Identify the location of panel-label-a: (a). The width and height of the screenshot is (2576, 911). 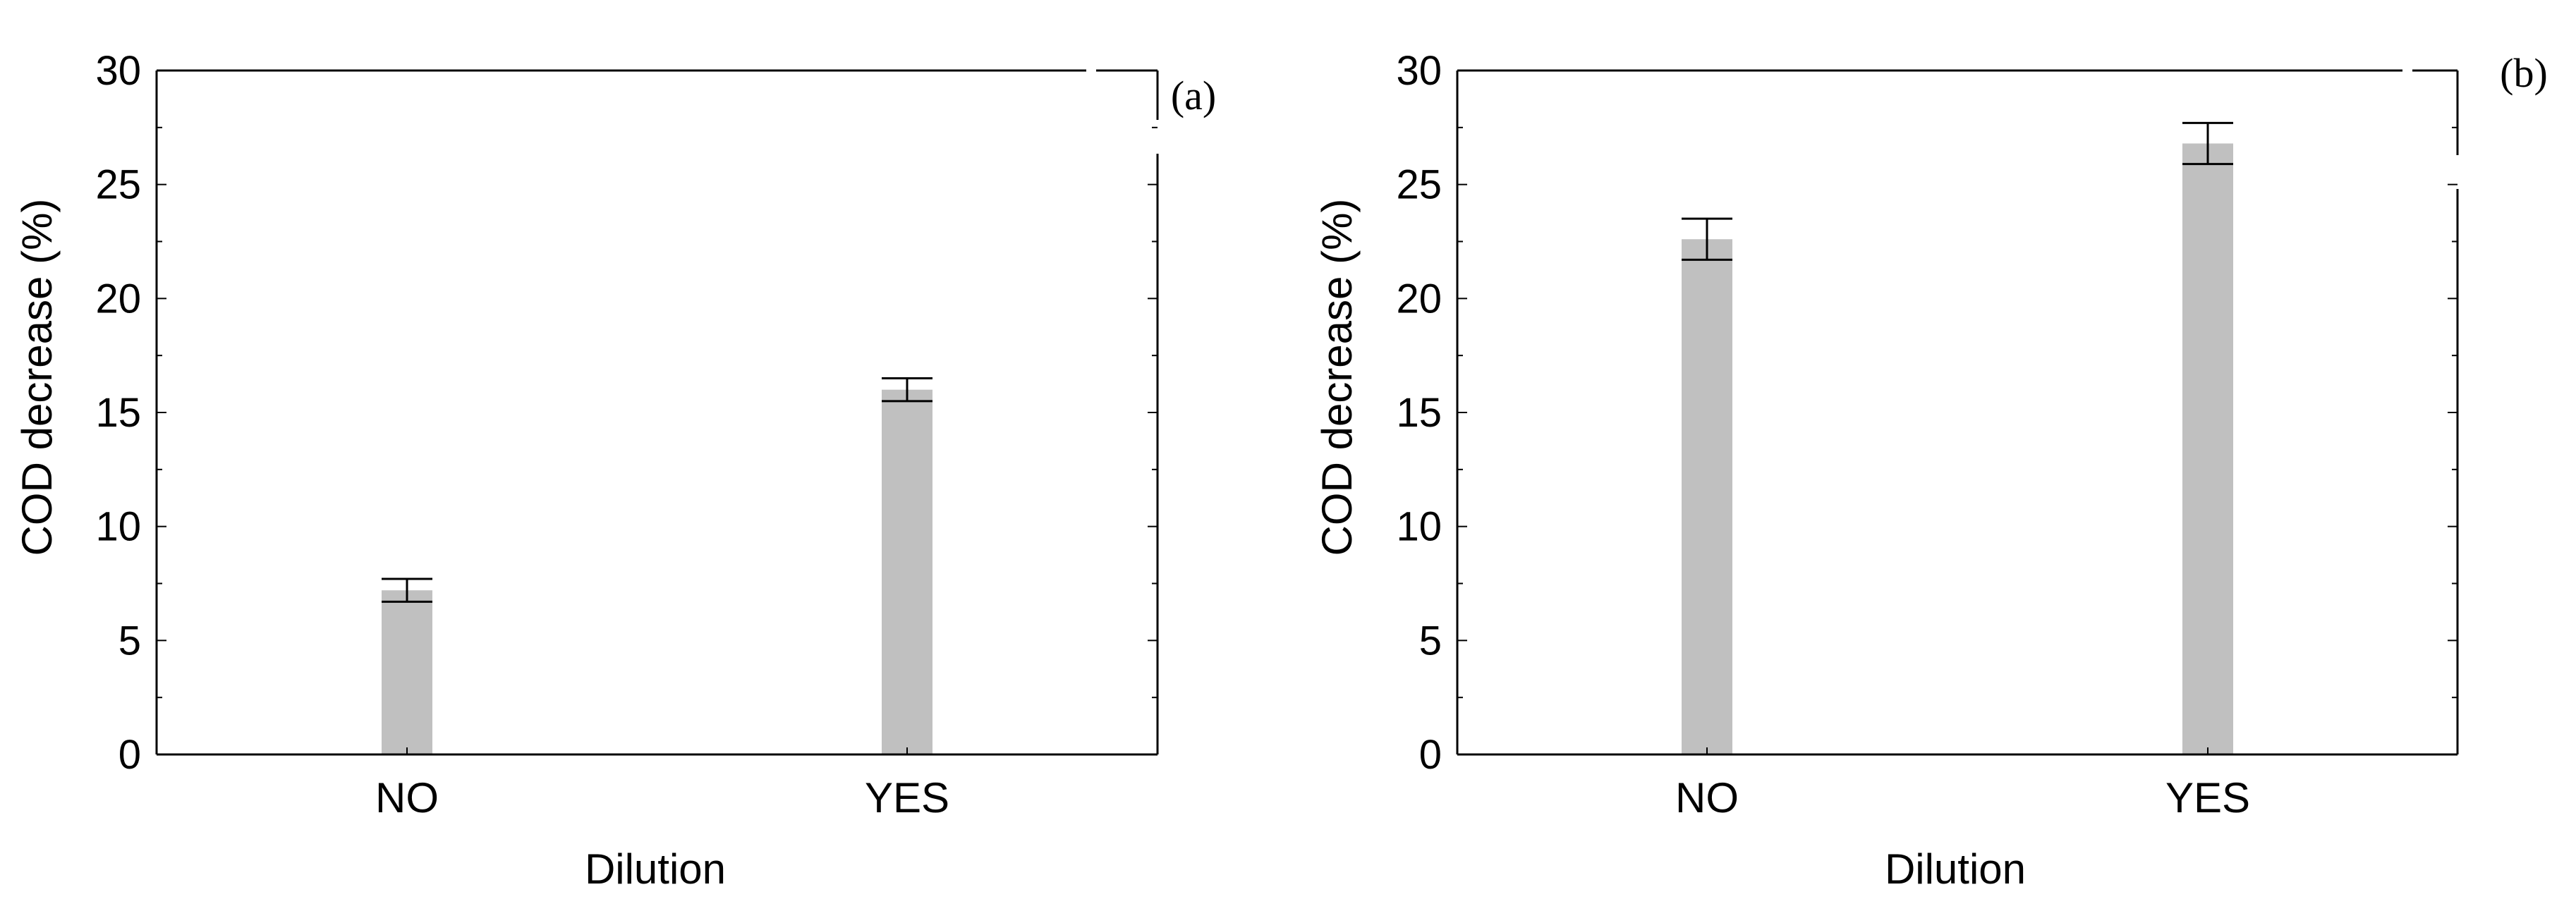
(1193, 95).